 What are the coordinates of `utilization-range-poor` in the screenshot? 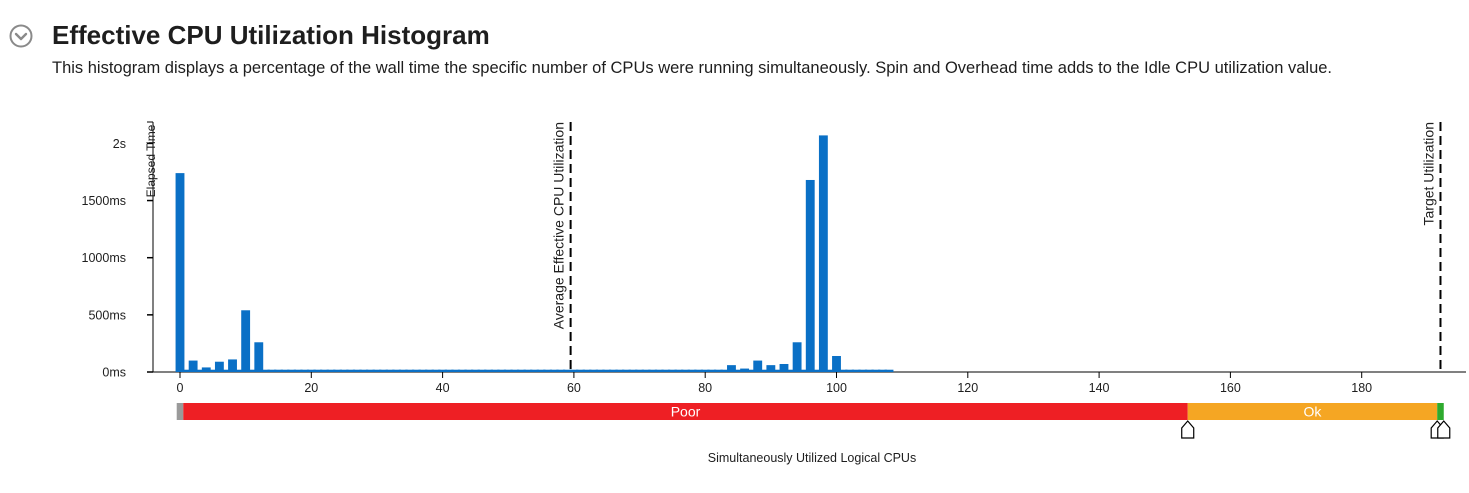 It's located at (685, 411).